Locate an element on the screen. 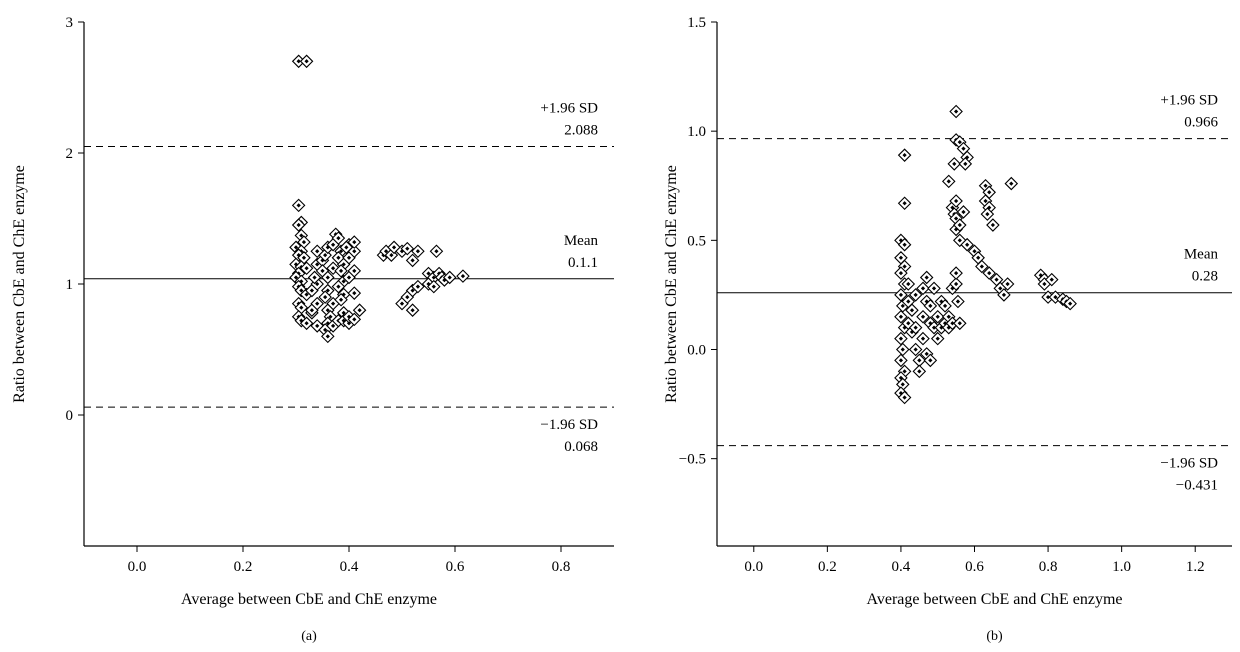 The height and width of the screenshot is (652, 1240). x-tick-label: 1.0 is located at coordinates (1121, 567).